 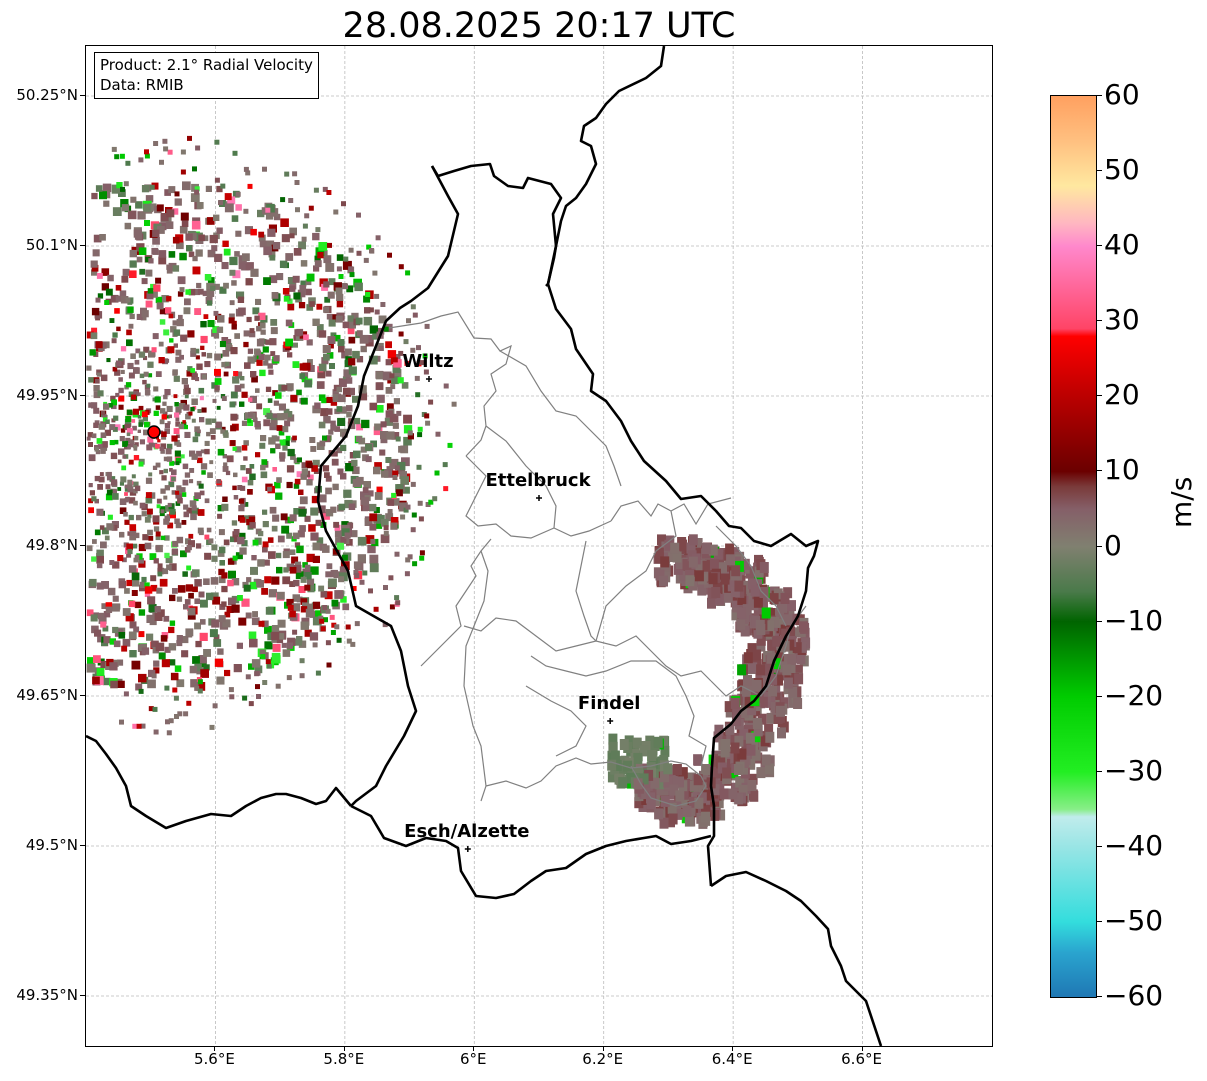 I want to click on colorbar-tick-label: 0, so click(x=1113, y=545).